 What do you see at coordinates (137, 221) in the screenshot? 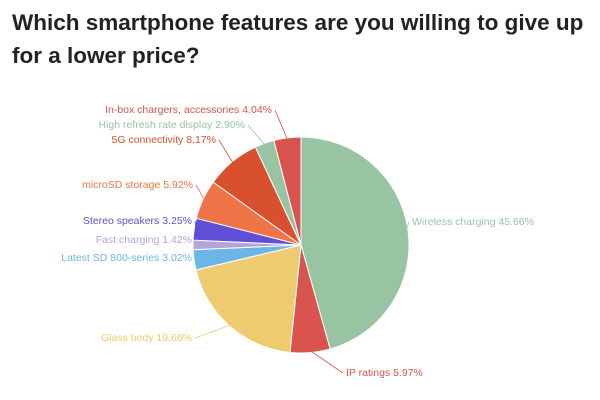
I see `slice-label-stereo-speakers: Stereo speakers 3.25%` at bounding box center [137, 221].